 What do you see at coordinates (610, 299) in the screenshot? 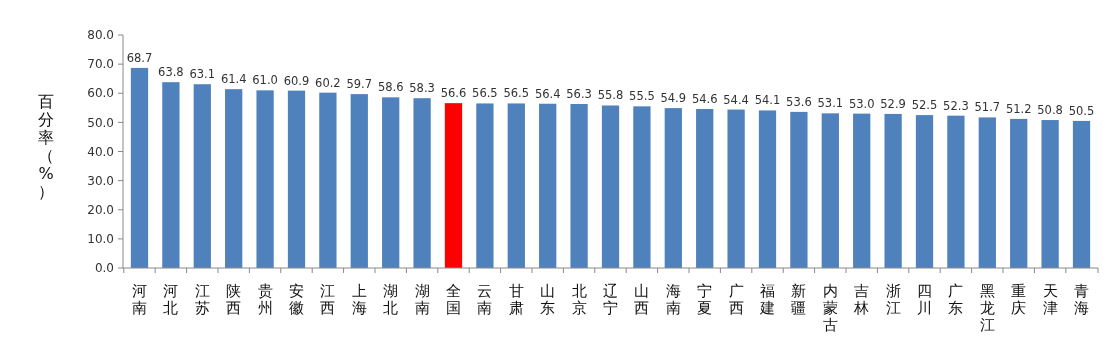
I see `x-tick-label: 辽宁` at bounding box center [610, 299].